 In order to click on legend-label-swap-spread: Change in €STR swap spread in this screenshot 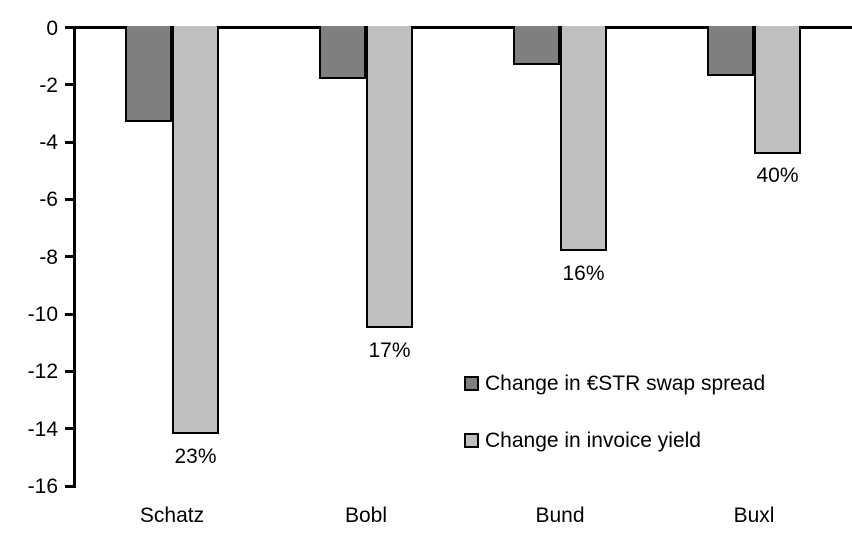, I will do `click(625, 383)`.